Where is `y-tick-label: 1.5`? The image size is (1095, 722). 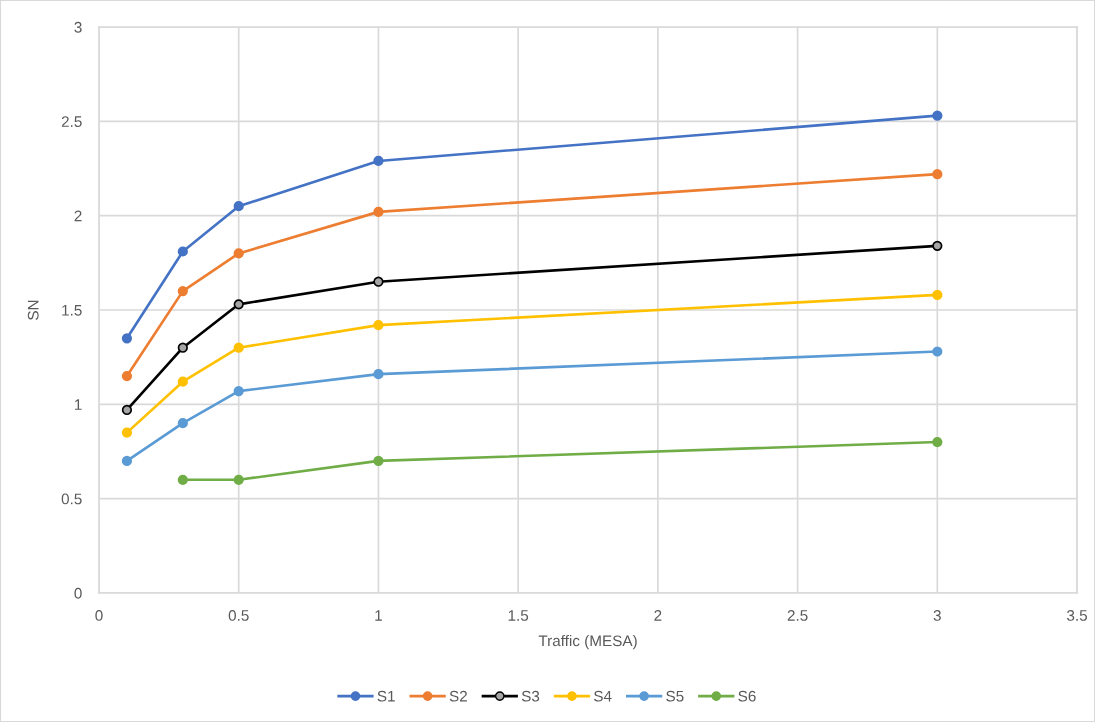
y-tick-label: 1.5 is located at coordinates (72, 310).